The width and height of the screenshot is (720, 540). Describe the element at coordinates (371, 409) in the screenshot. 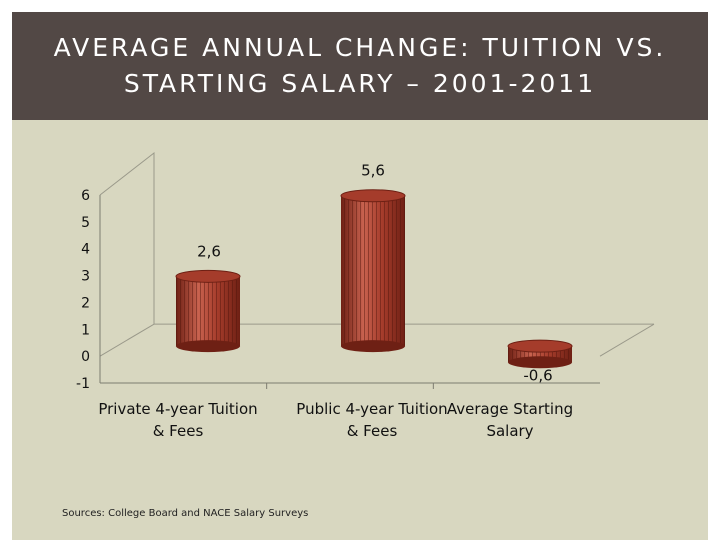

I see `category-label: Public 4-year Tuition` at that location.